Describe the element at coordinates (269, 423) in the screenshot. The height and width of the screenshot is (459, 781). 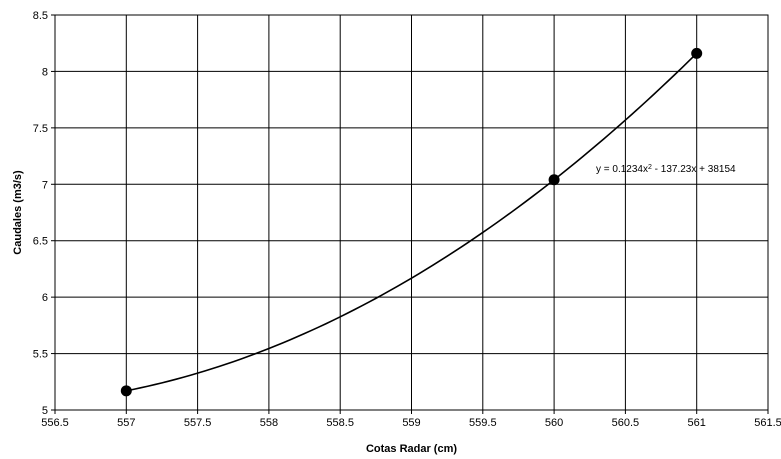
I see `x-tick-label-3: 558` at that location.